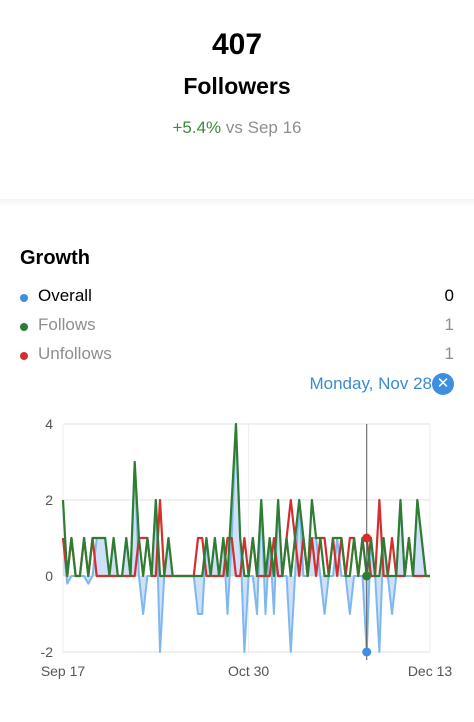 The image size is (474, 722). Describe the element at coordinates (449, 324) in the screenshot. I see `legend-value-follows: 1` at that location.